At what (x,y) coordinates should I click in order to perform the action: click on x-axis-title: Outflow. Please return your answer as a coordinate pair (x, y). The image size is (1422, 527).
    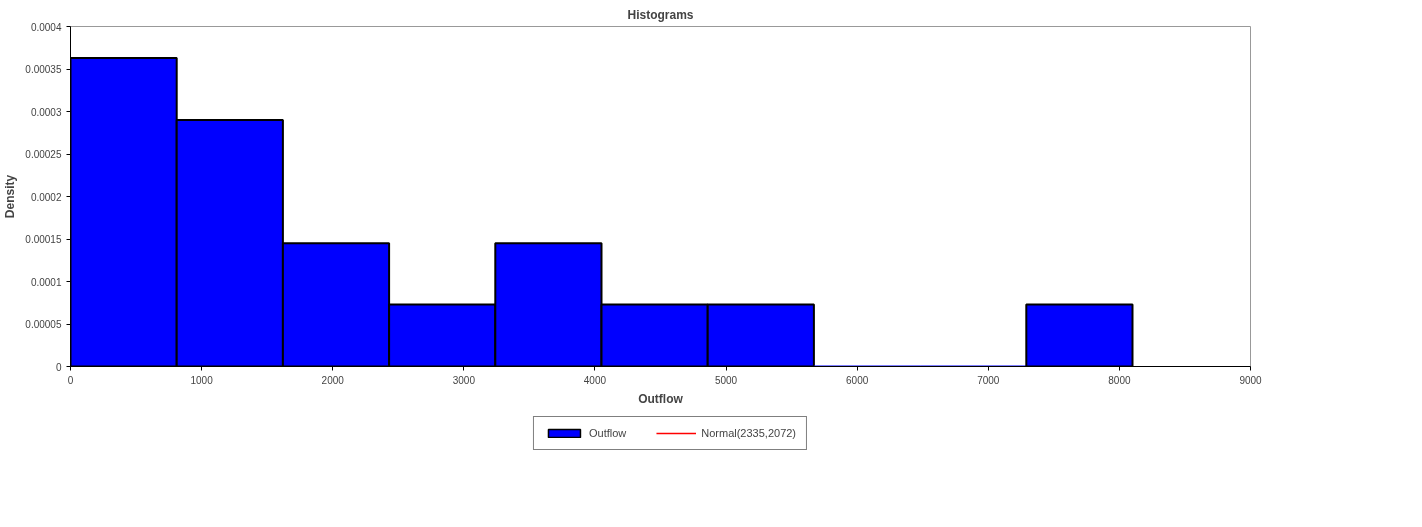
    Looking at the image, I should click on (661, 398).